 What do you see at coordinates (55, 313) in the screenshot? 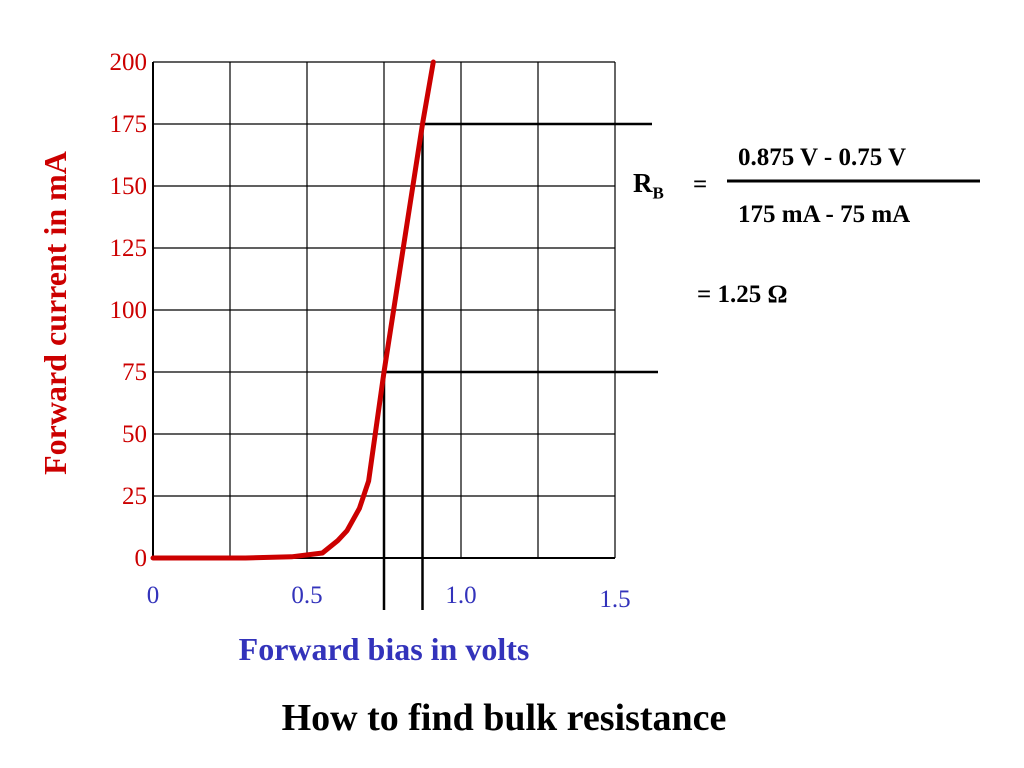
I see `y-axis-label: Forward current in mA` at bounding box center [55, 313].